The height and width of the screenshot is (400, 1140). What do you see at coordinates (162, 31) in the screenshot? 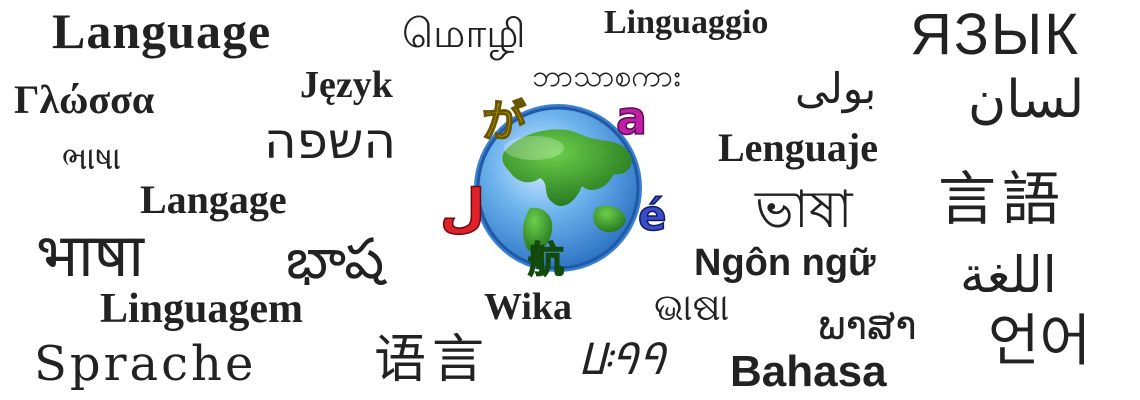
I see `word-language-english: Language` at bounding box center [162, 31].